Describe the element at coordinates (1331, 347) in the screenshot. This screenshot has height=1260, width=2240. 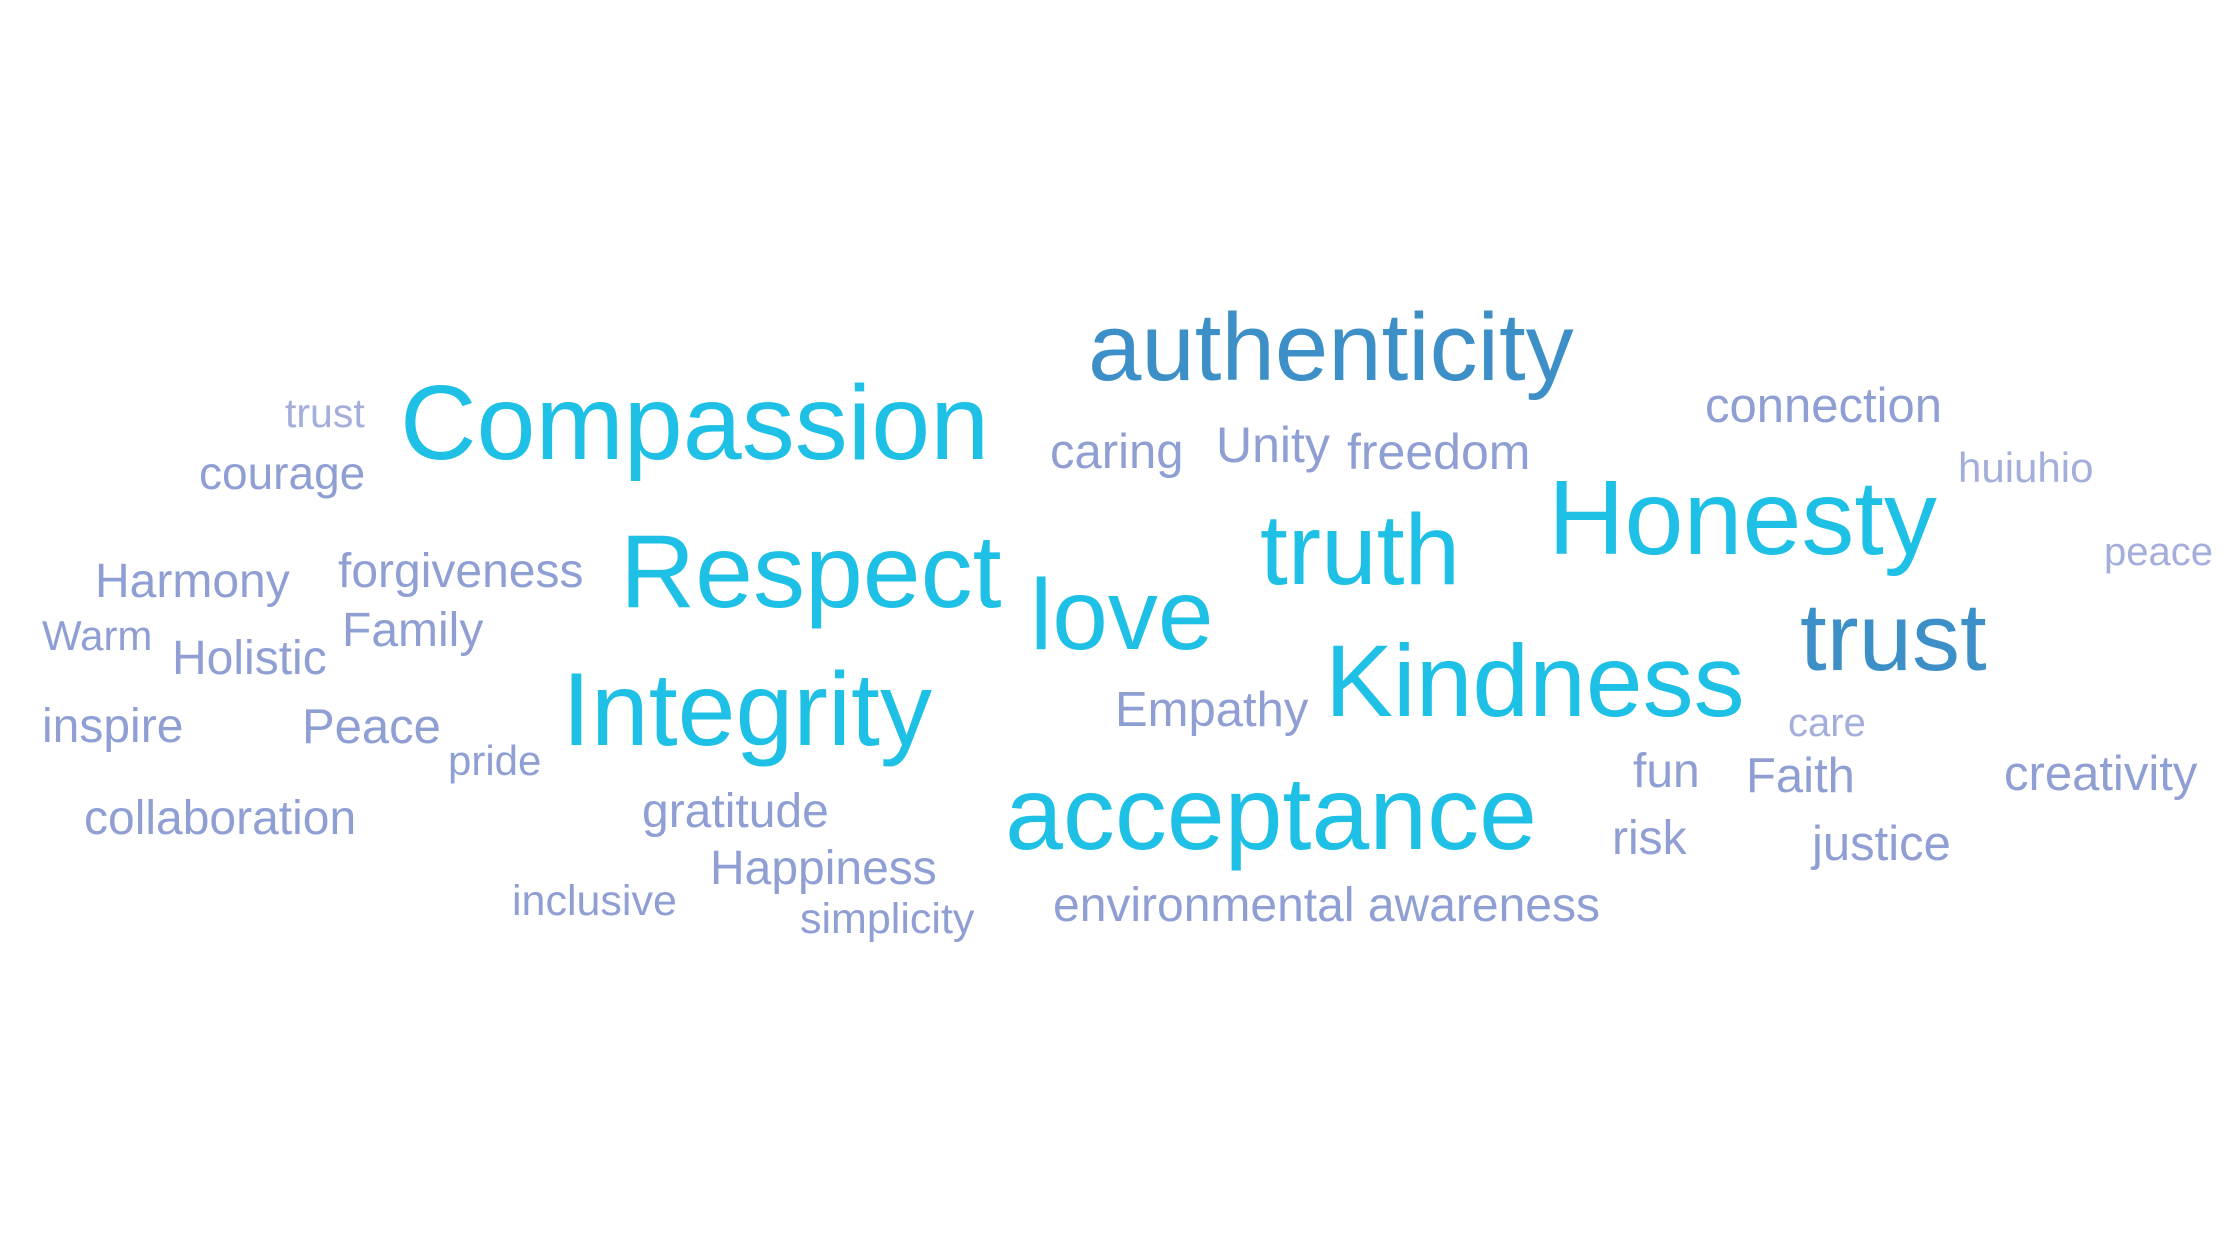
I see `word-authenticity: authenticity` at that location.